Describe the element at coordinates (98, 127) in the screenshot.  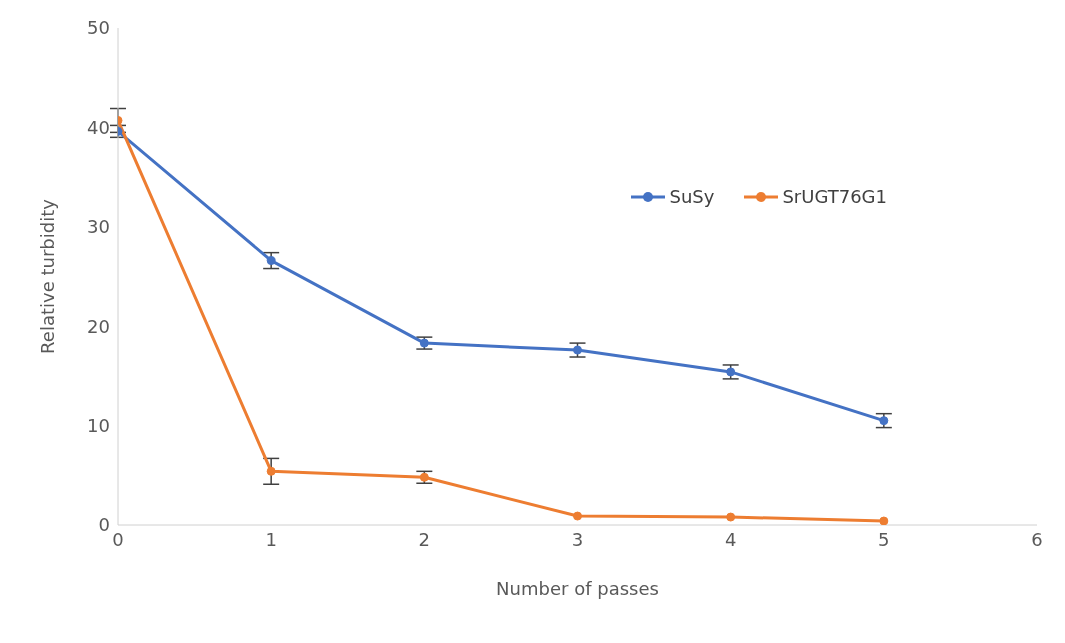
I see `y-tick-label: 40` at that location.